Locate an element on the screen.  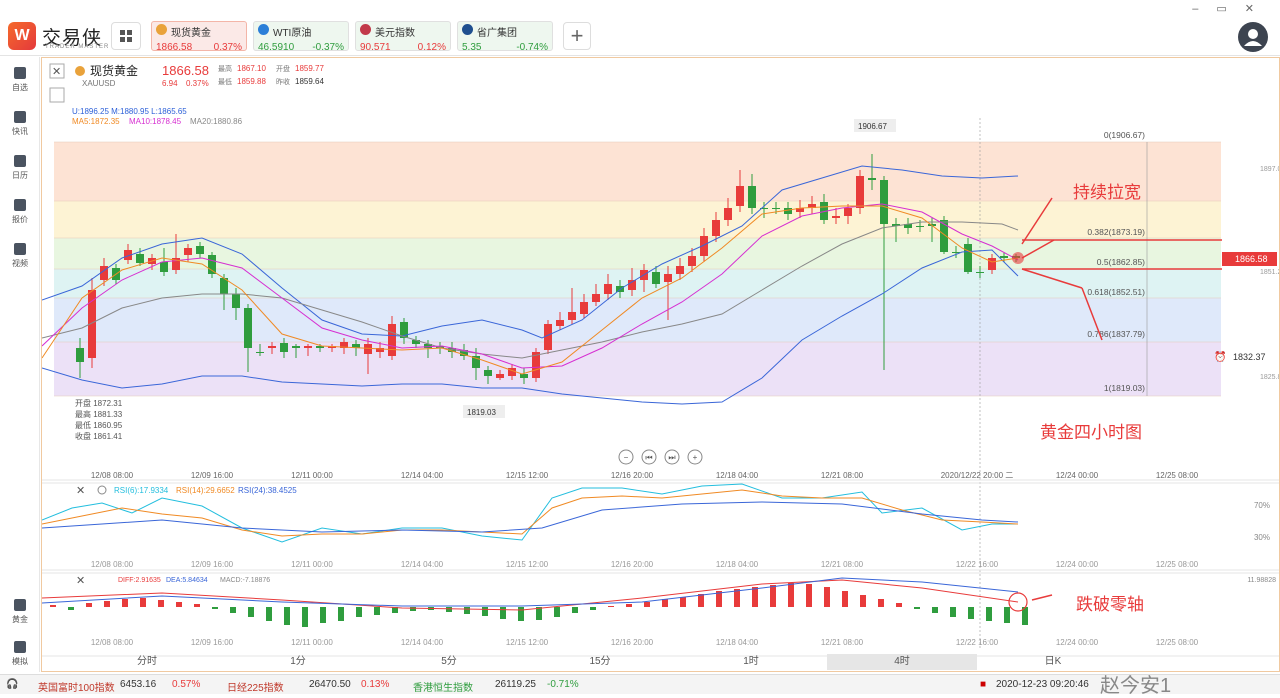
index-chg: 0.13% is located at coordinates (375, 684).